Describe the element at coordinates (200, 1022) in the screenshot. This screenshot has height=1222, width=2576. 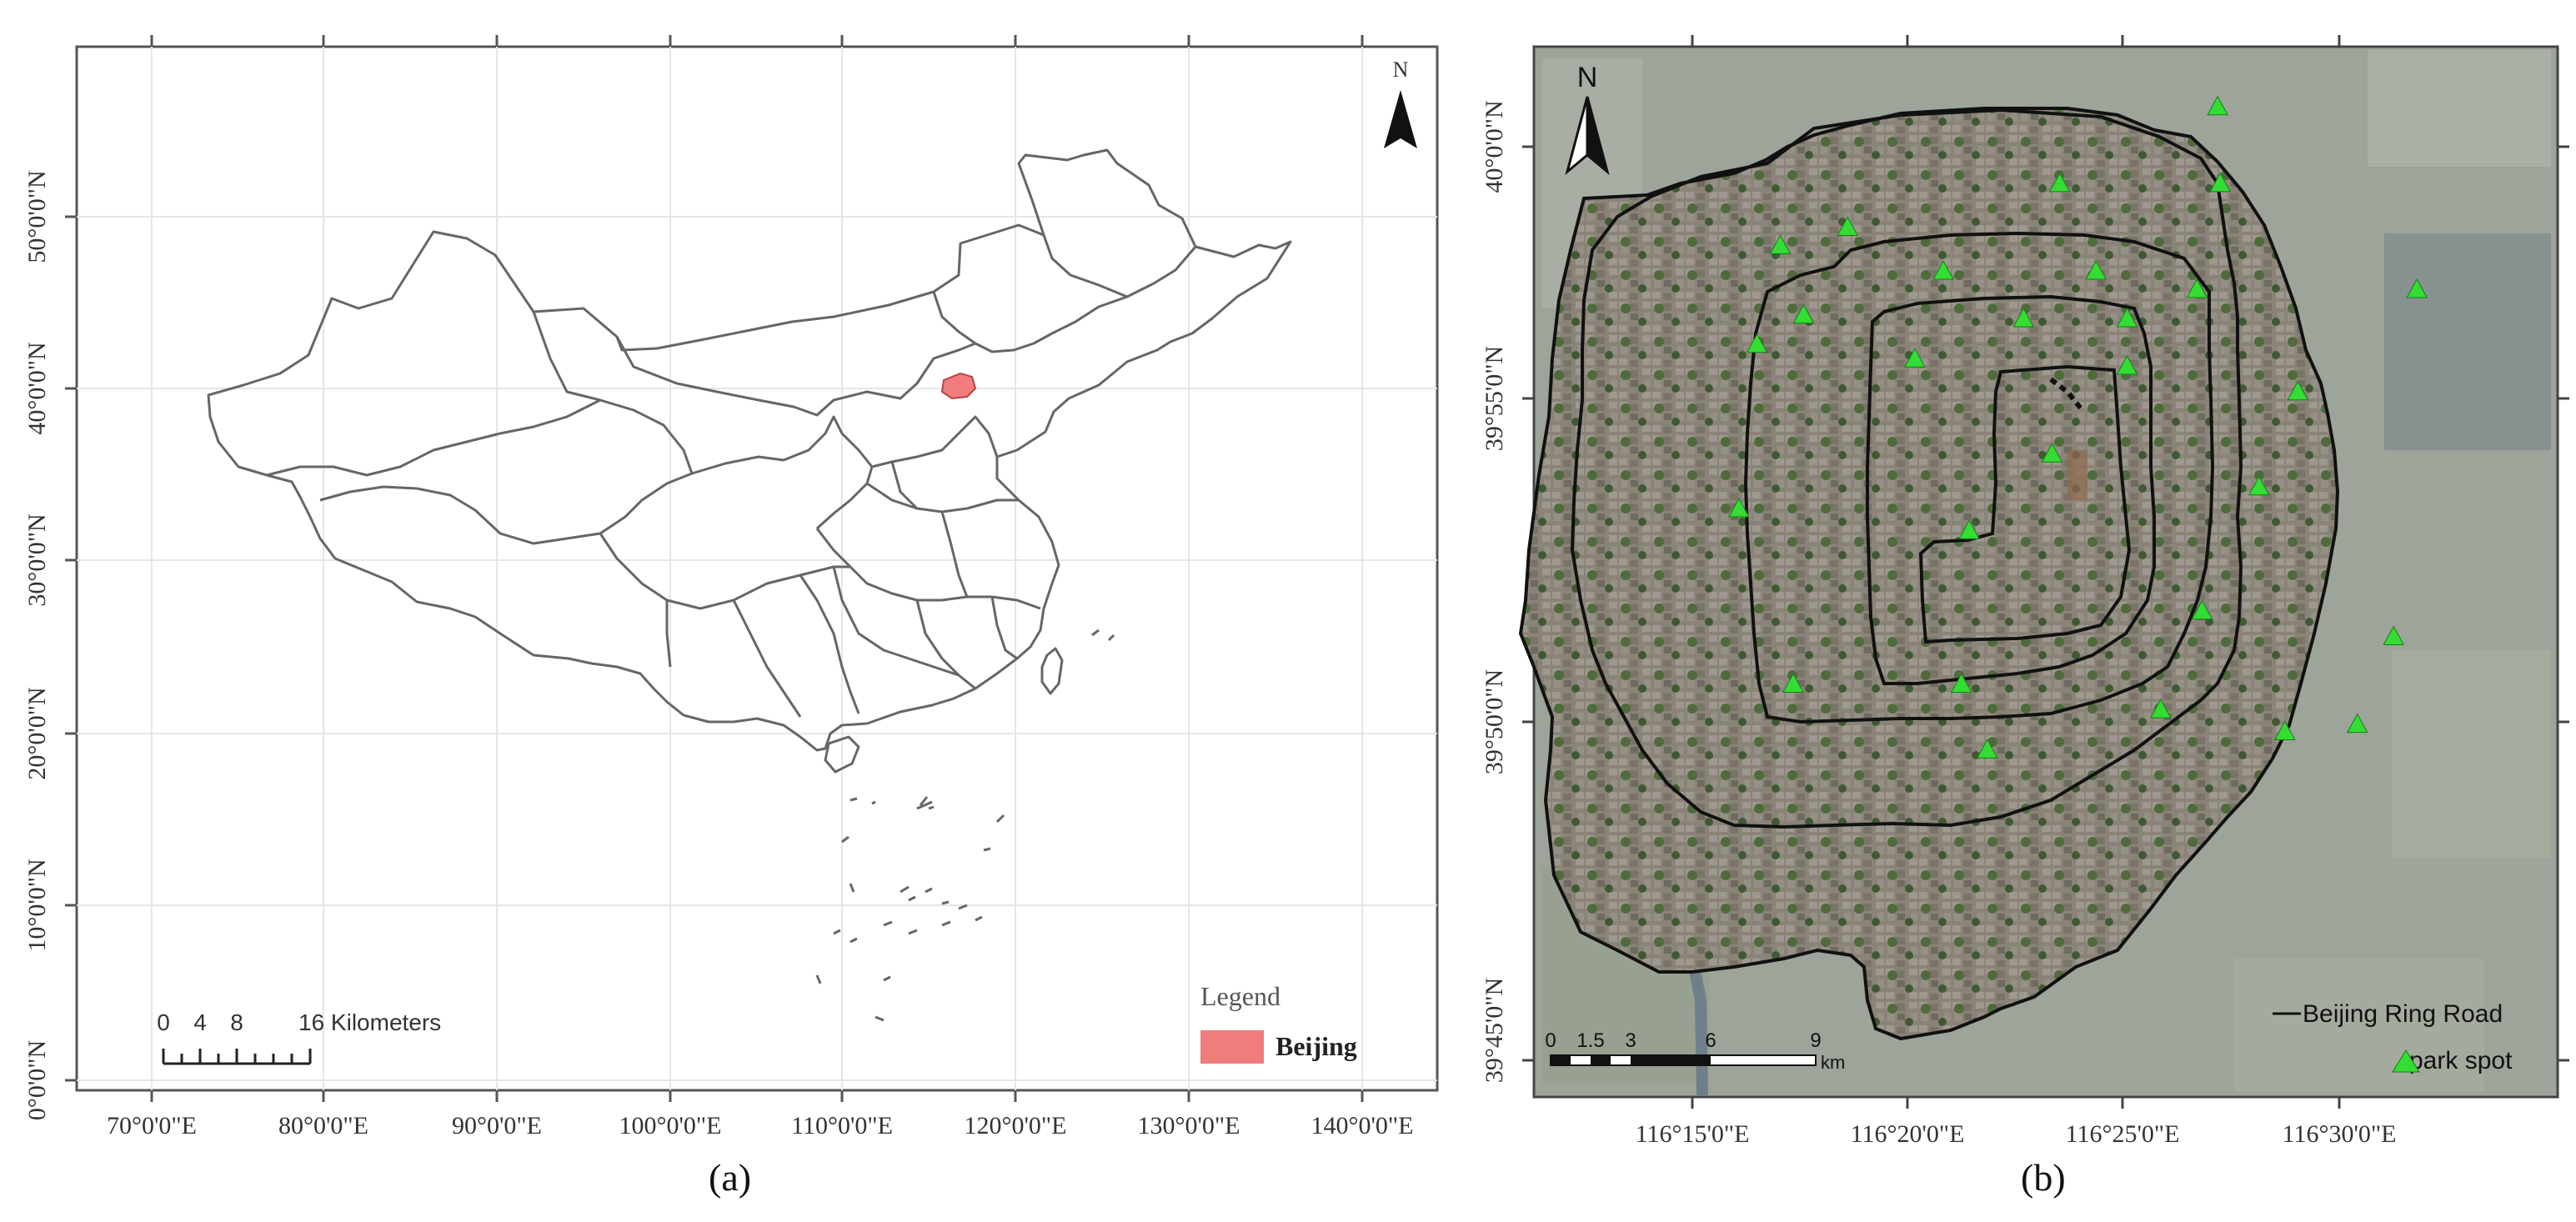
I see `scale-tick-label: 4` at that location.